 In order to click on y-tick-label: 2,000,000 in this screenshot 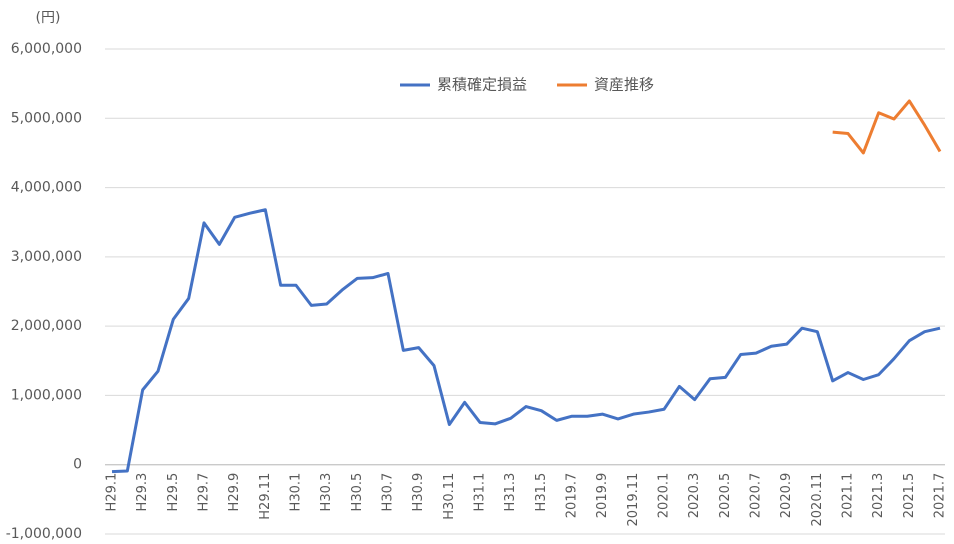, I will do `click(46, 326)`.